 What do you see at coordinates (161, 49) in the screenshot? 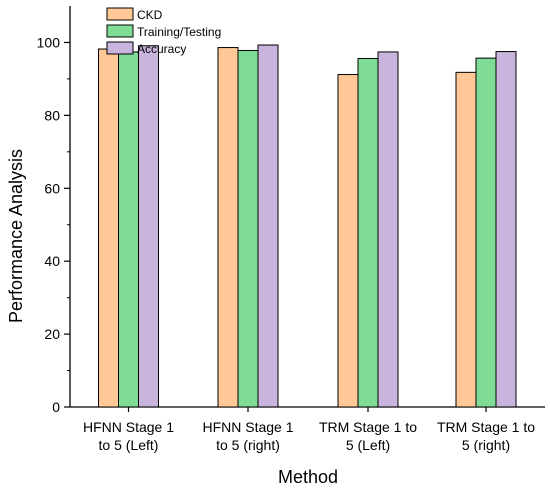
I see `legend-label: Accuracy` at bounding box center [161, 49].